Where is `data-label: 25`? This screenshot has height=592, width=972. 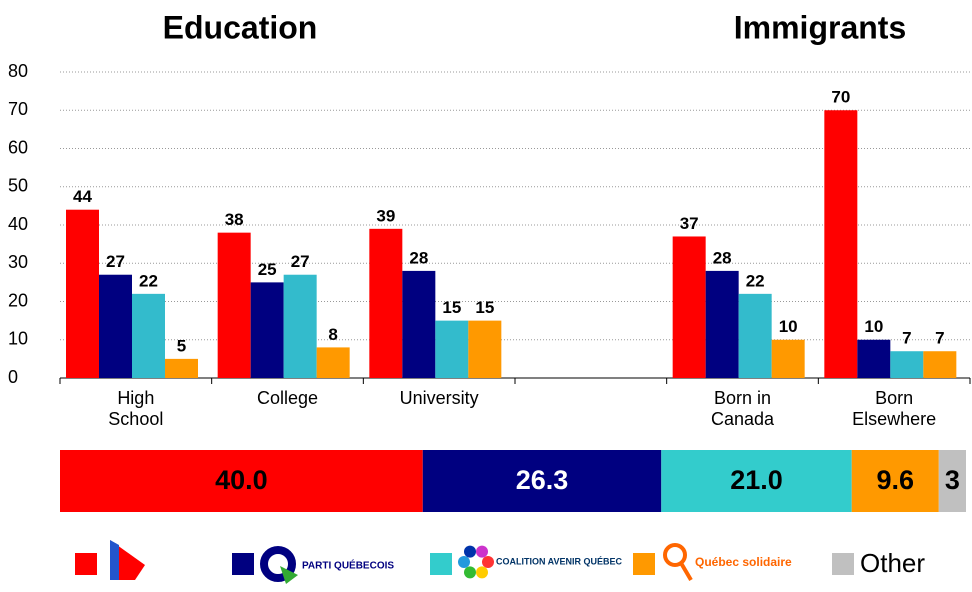 data-label: 25 is located at coordinates (267, 269).